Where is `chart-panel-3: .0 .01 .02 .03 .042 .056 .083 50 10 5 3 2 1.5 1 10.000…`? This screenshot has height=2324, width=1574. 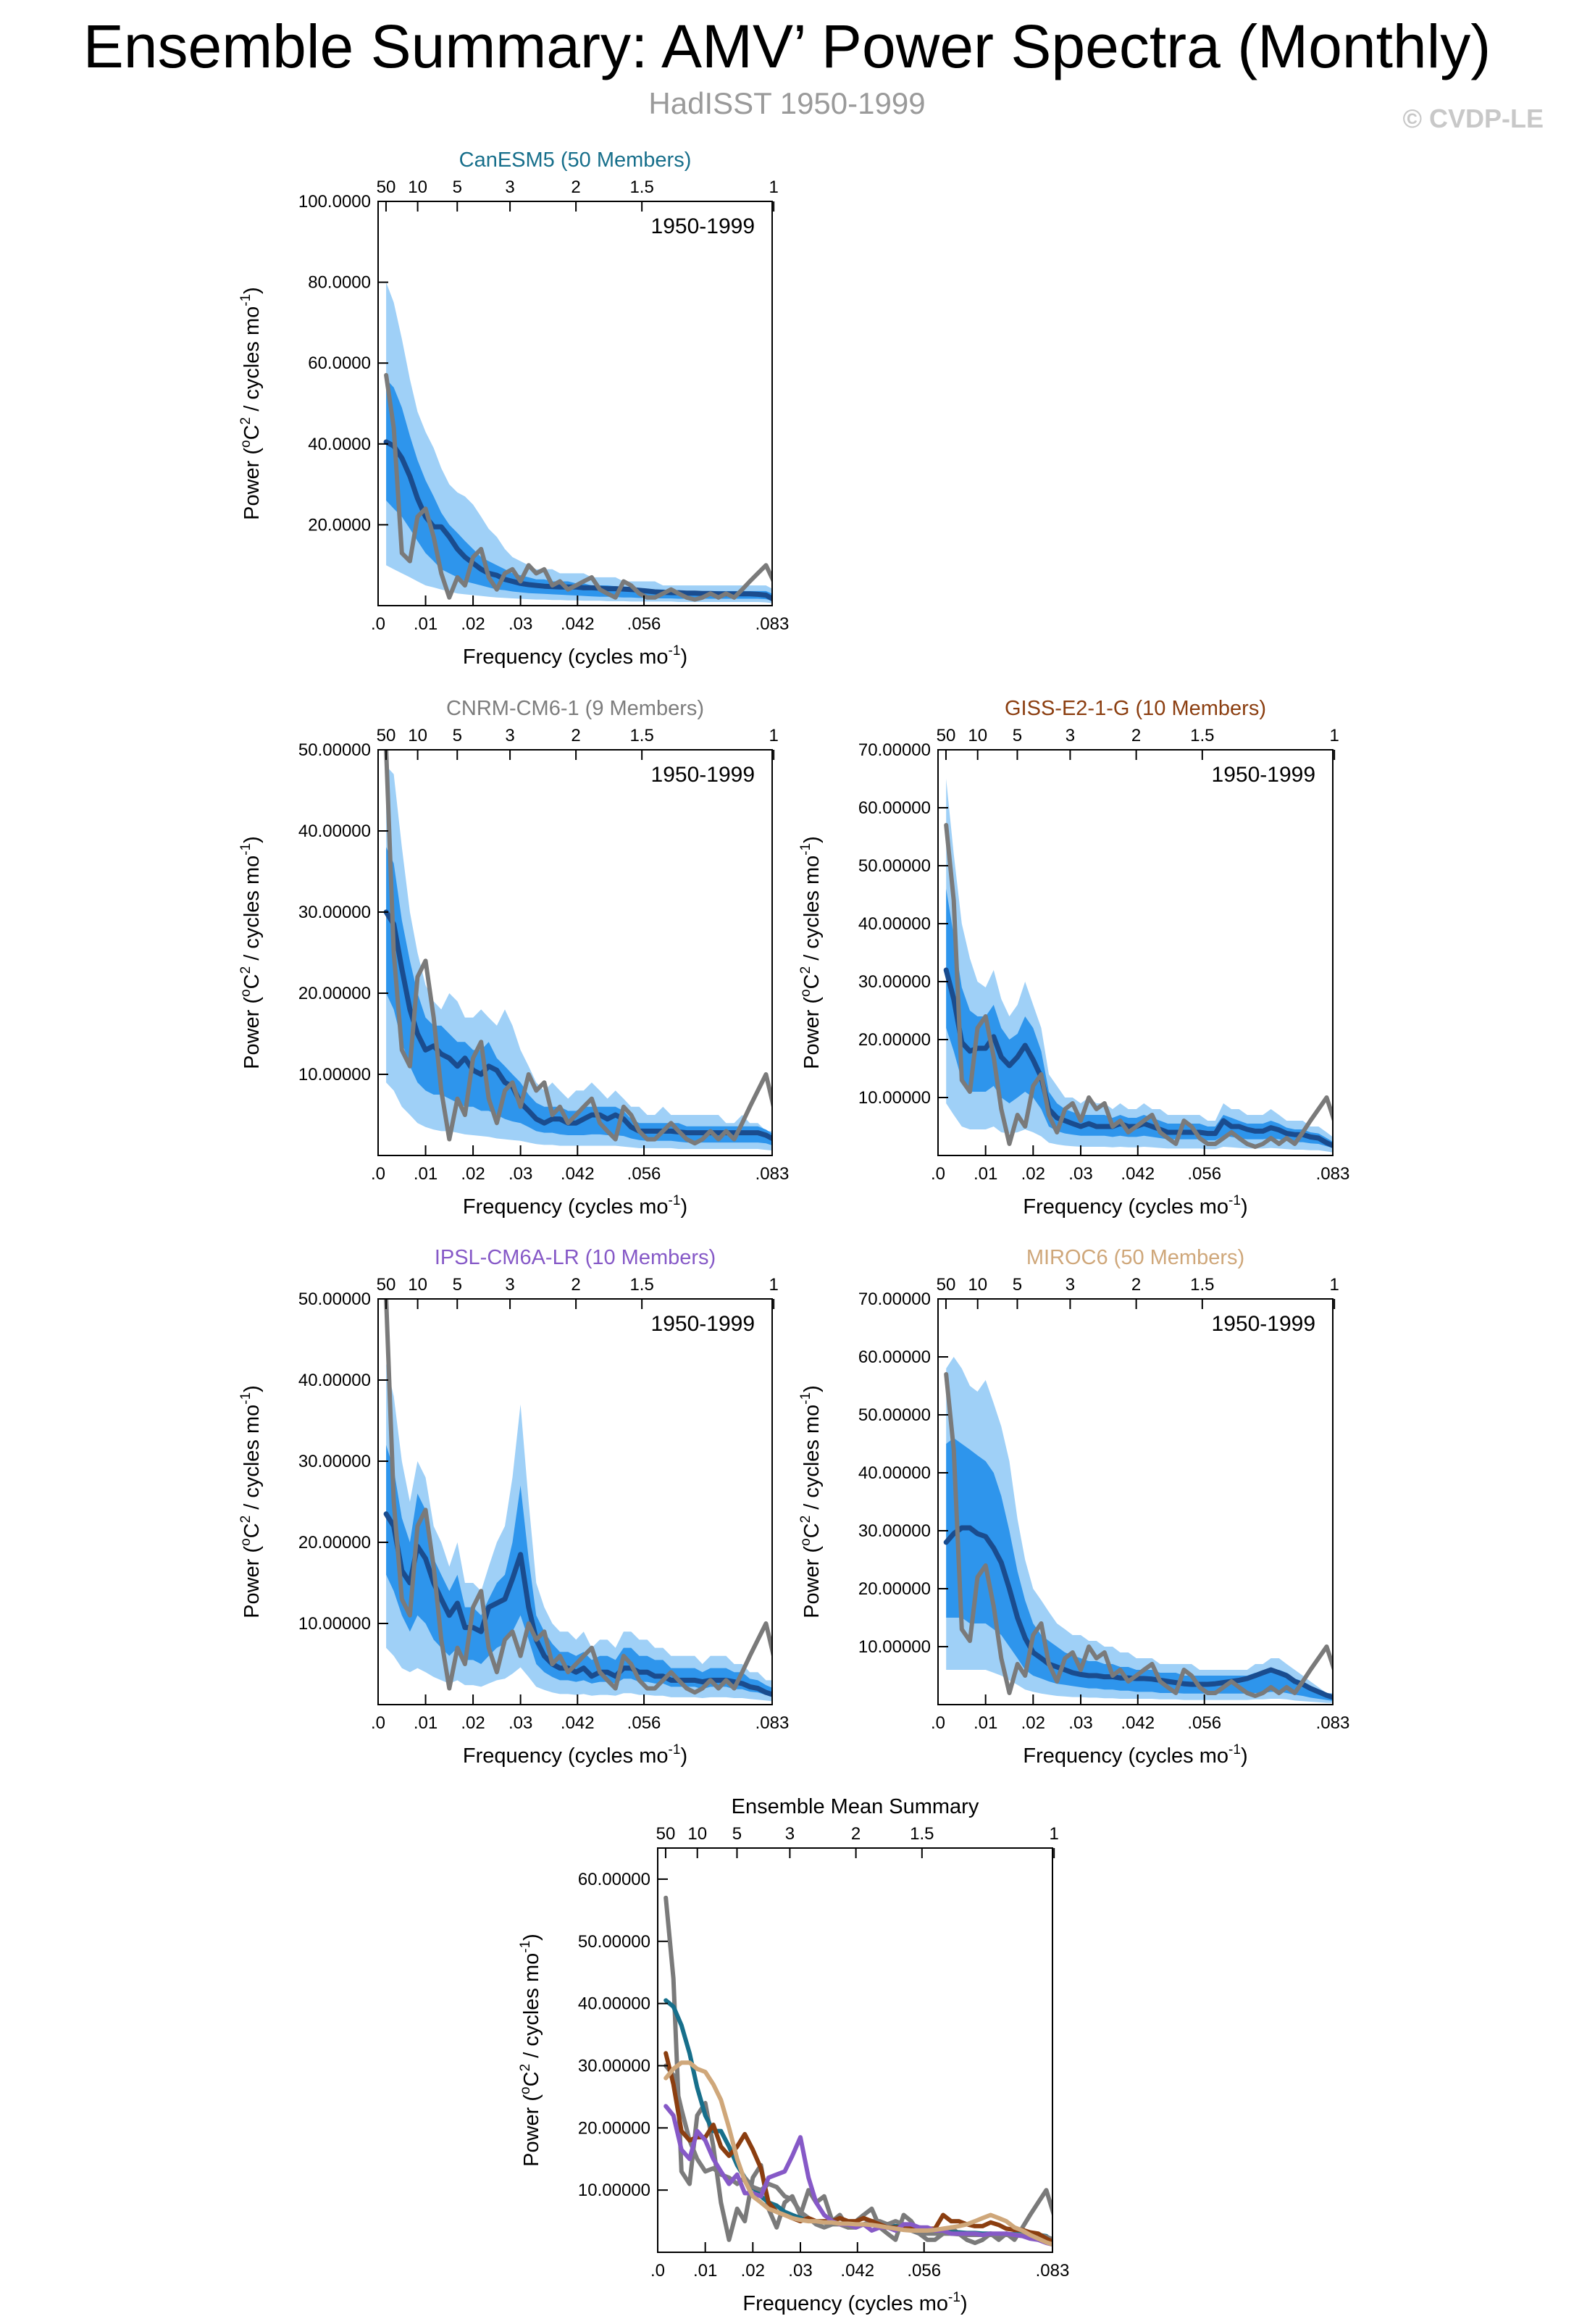
chart-panel-3: .0 .01 .02 .03 .042 .056 .083 50 10 5 3 2 1.5 1 10.000… is located at coordinates (1073, 958).